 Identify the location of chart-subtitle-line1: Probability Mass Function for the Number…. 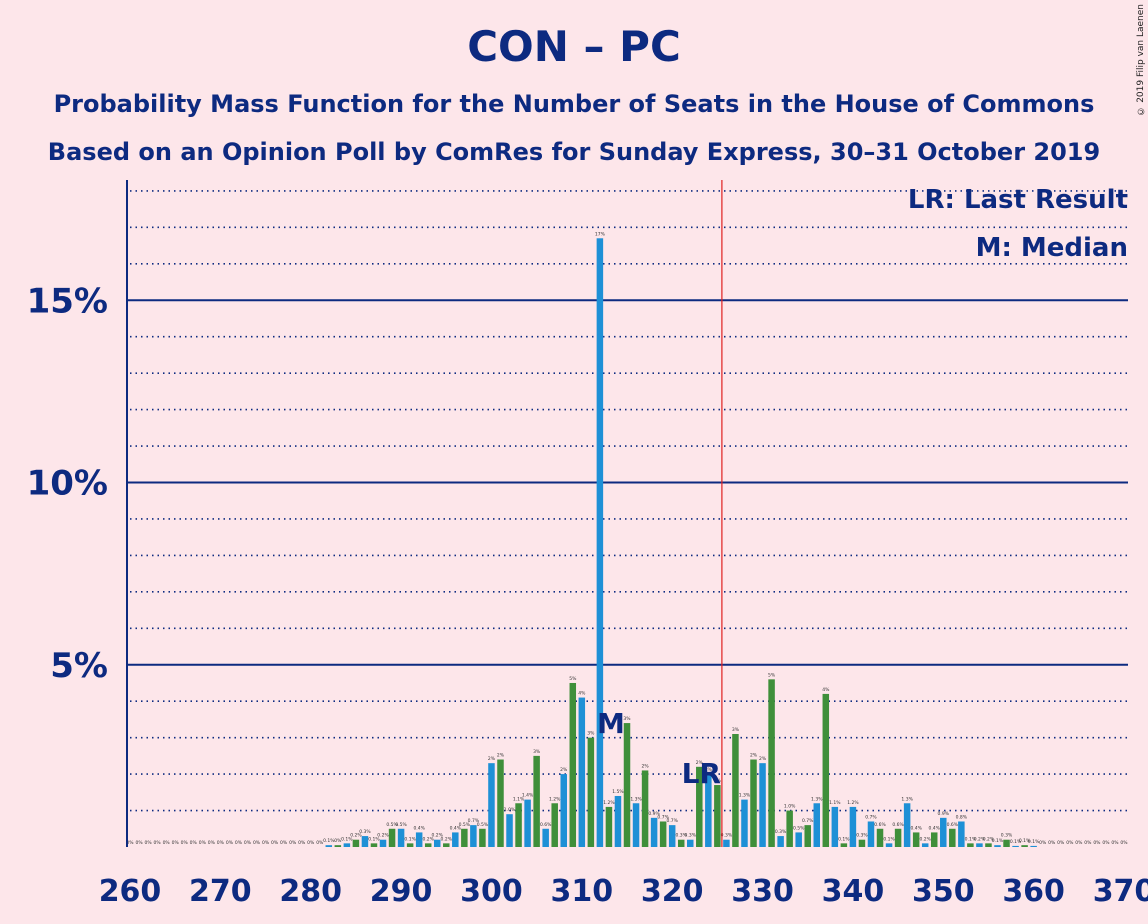
(574, 104).